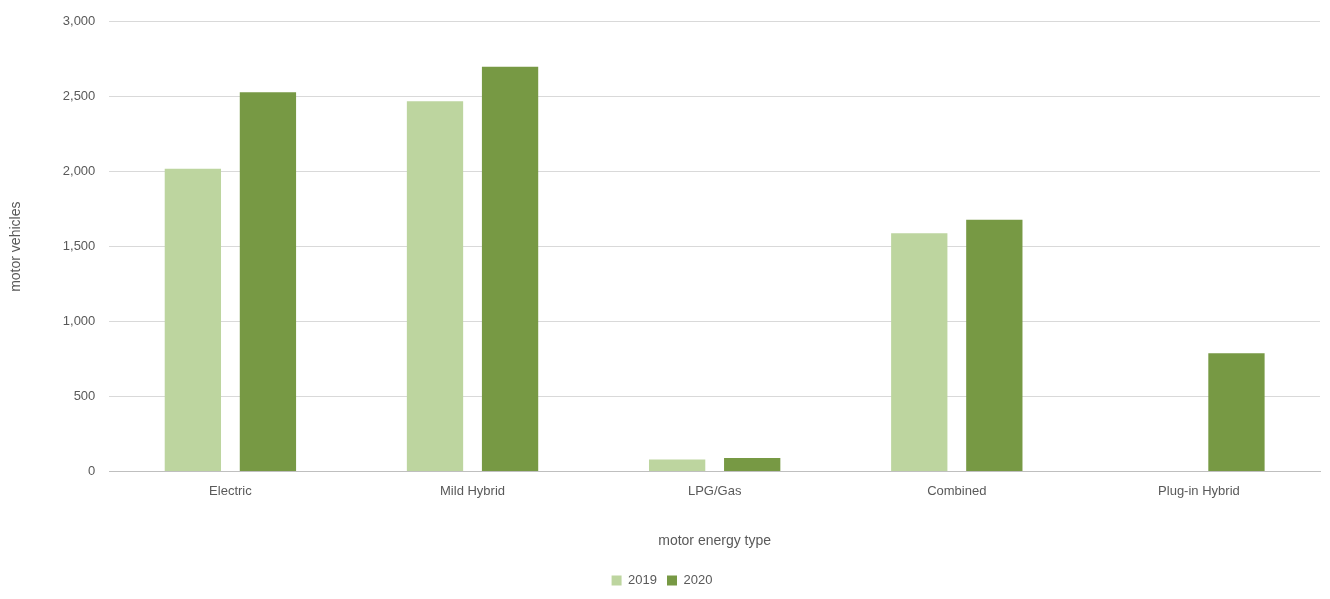 The width and height of the screenshot is (1330, 599). What do you see at coordinates (698, 580) in the screenshot?
I see `legend-label: 2020` at bounding box center [698, 580].